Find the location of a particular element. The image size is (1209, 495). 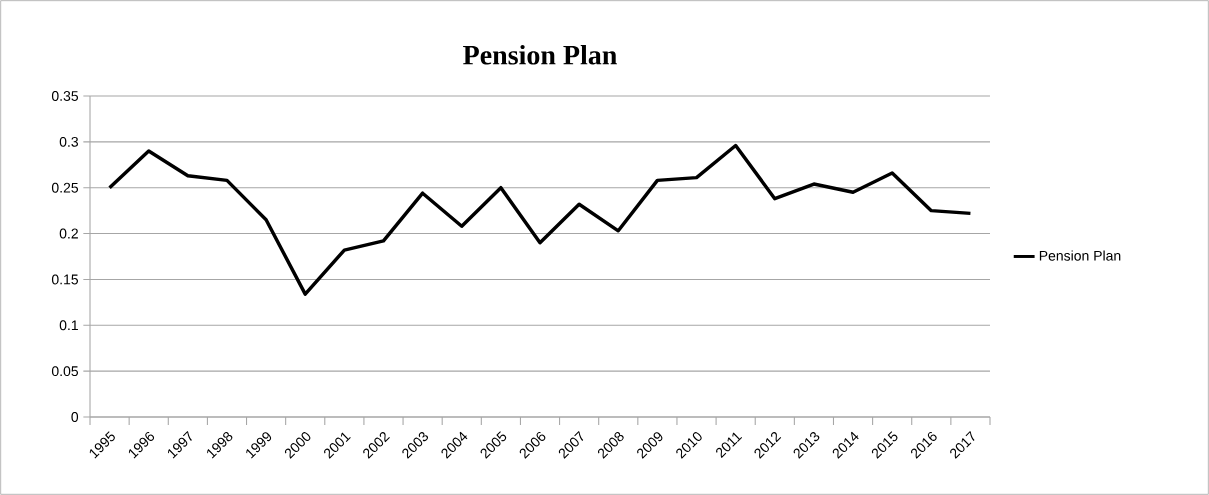

y-tick-label: 0.05 is located at coordinates (65, 371).